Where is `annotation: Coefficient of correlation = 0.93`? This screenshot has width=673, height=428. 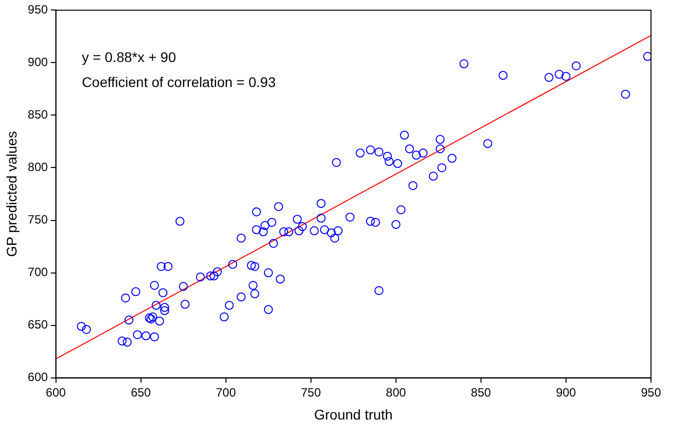 annotation: Coefficient of correlation = 0.93 is located at coordinates (179, 82).